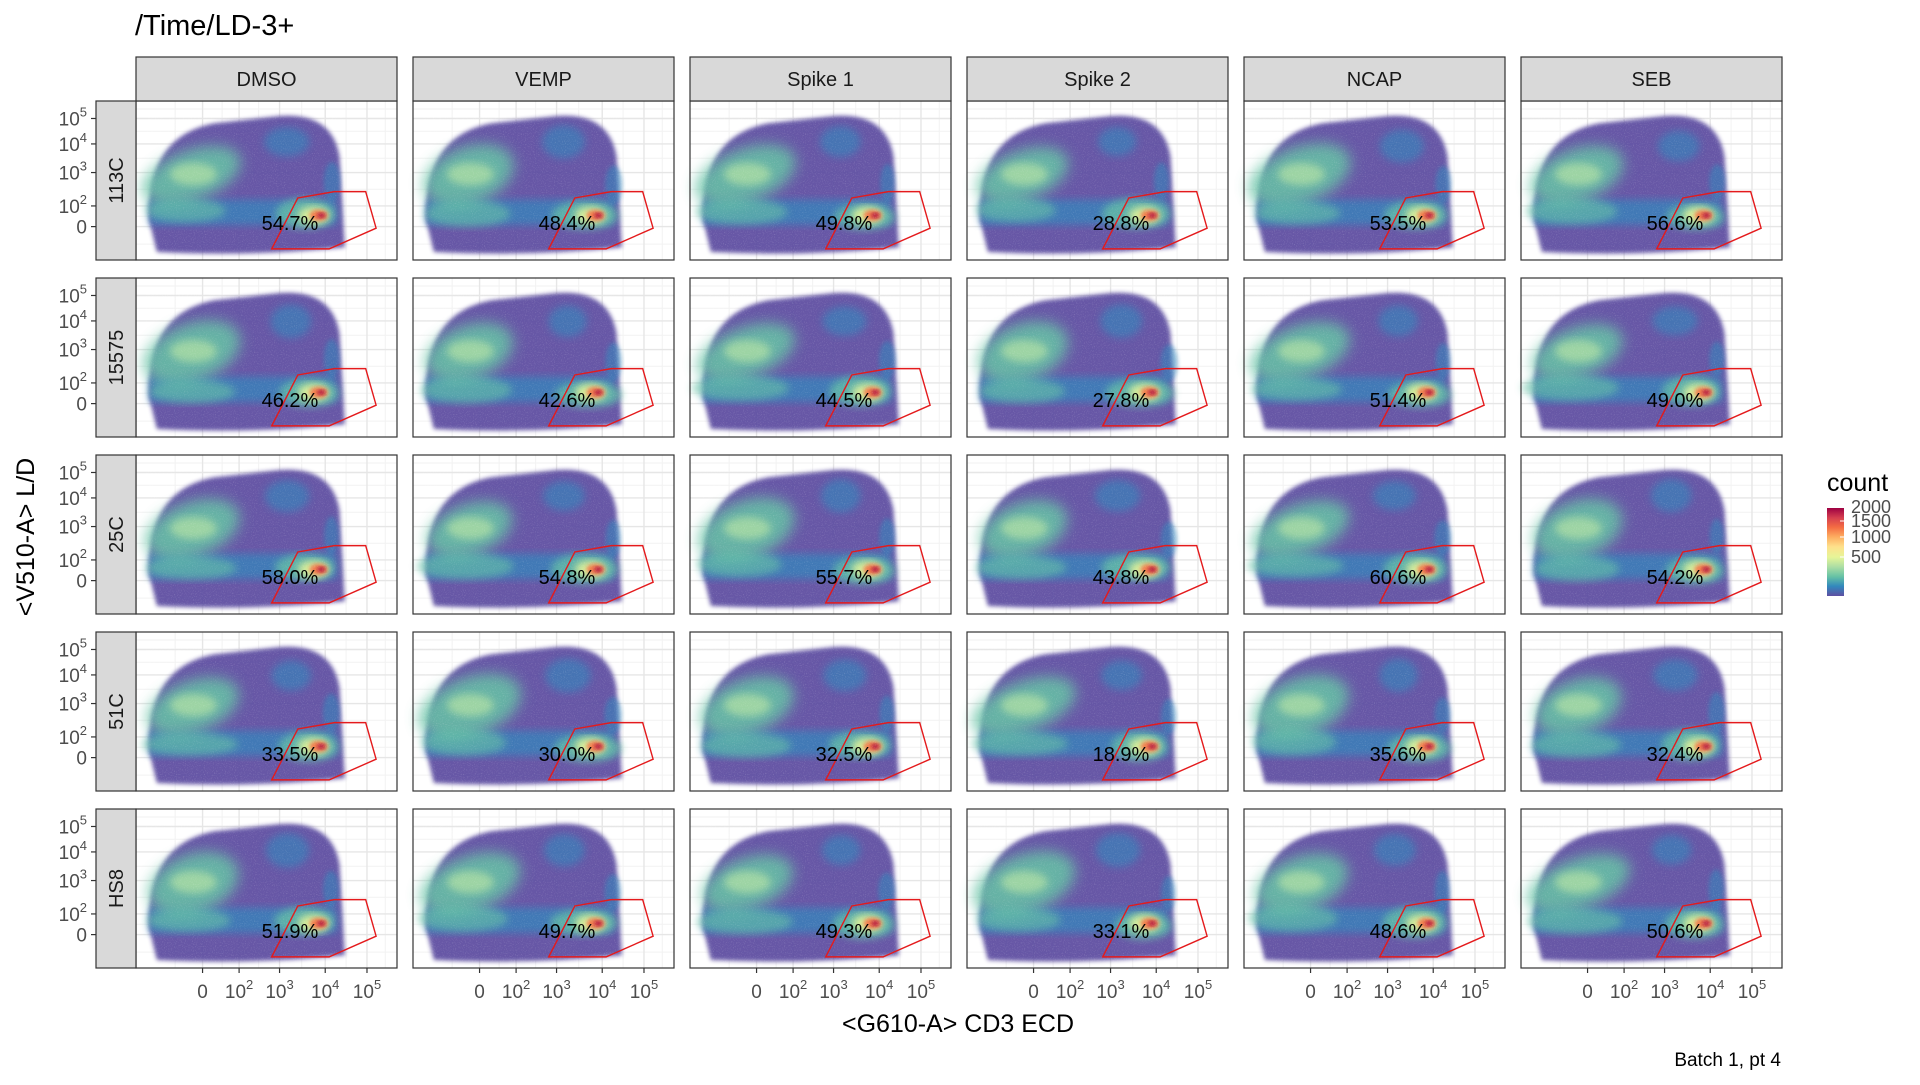  What do you see at coordinates (266, 180) in the screenshot?
I see `facet-panel: 54.7%` at bounding box center [266, 180].